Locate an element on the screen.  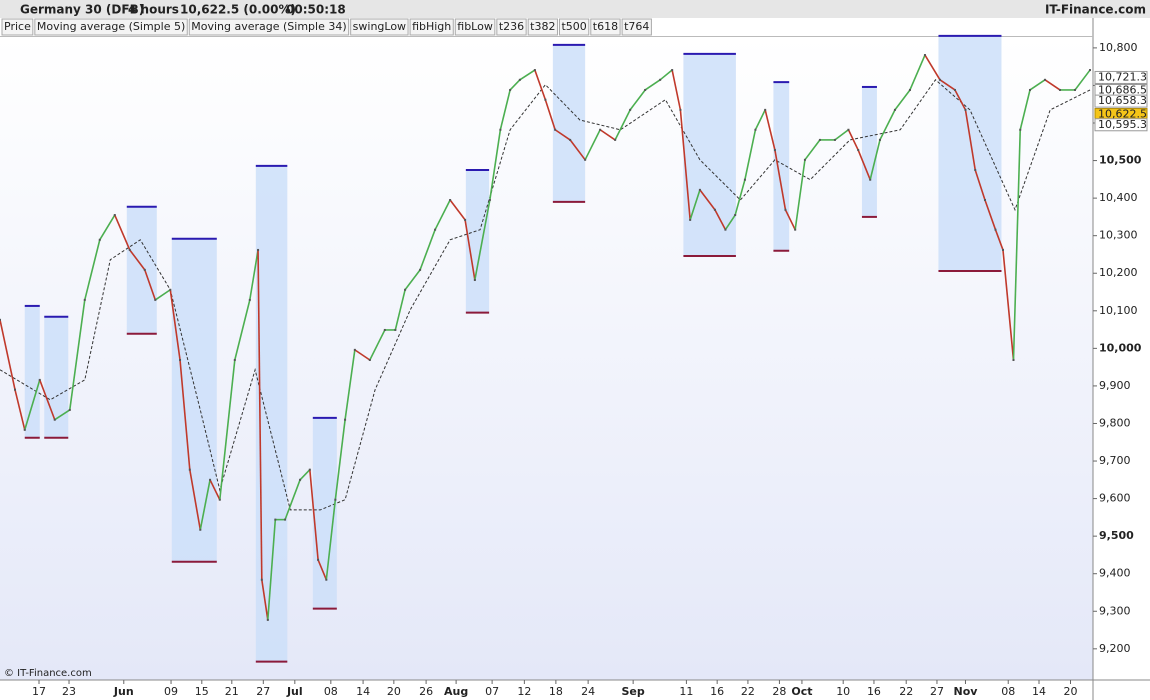
y-tick-label: 10,200 is located at coordinates (1118, 272).